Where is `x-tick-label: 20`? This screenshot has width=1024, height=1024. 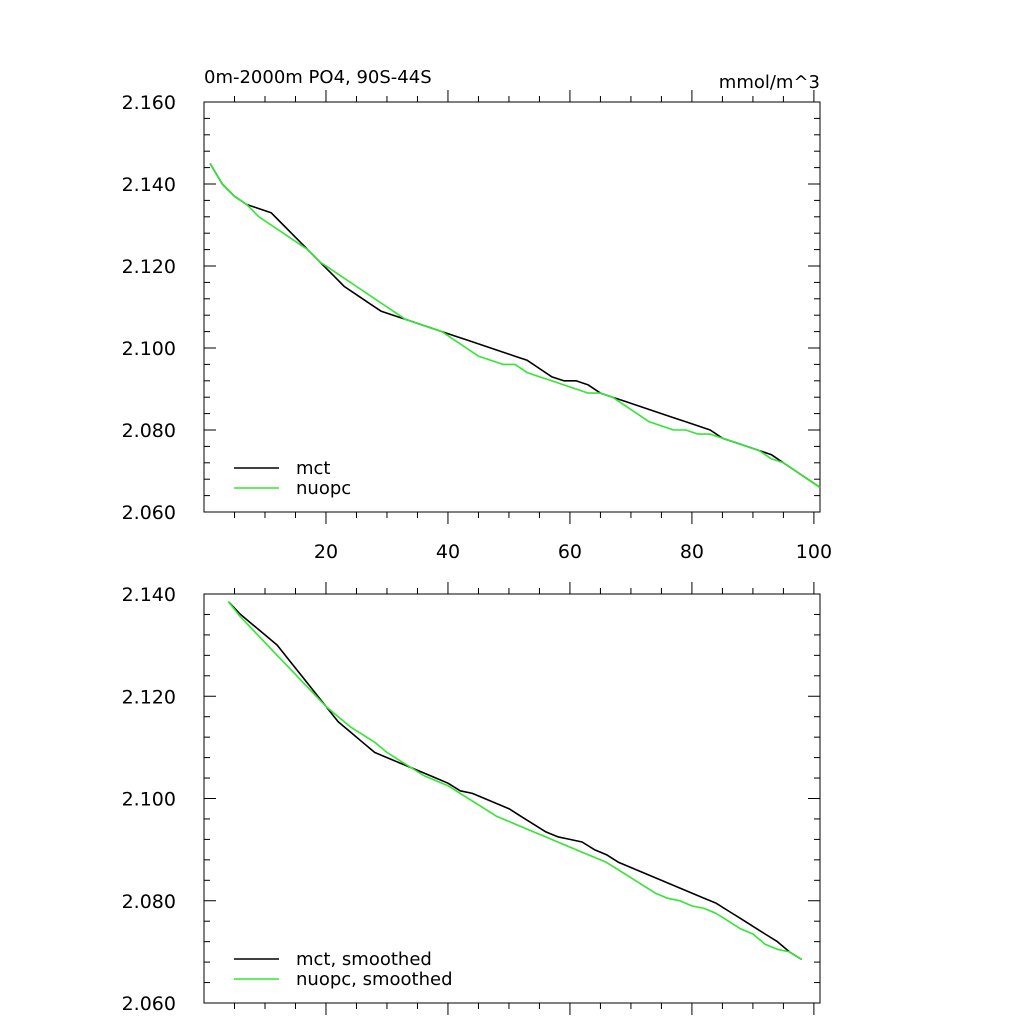
x-tick-label: 20 is located at coordinates (326, 552).